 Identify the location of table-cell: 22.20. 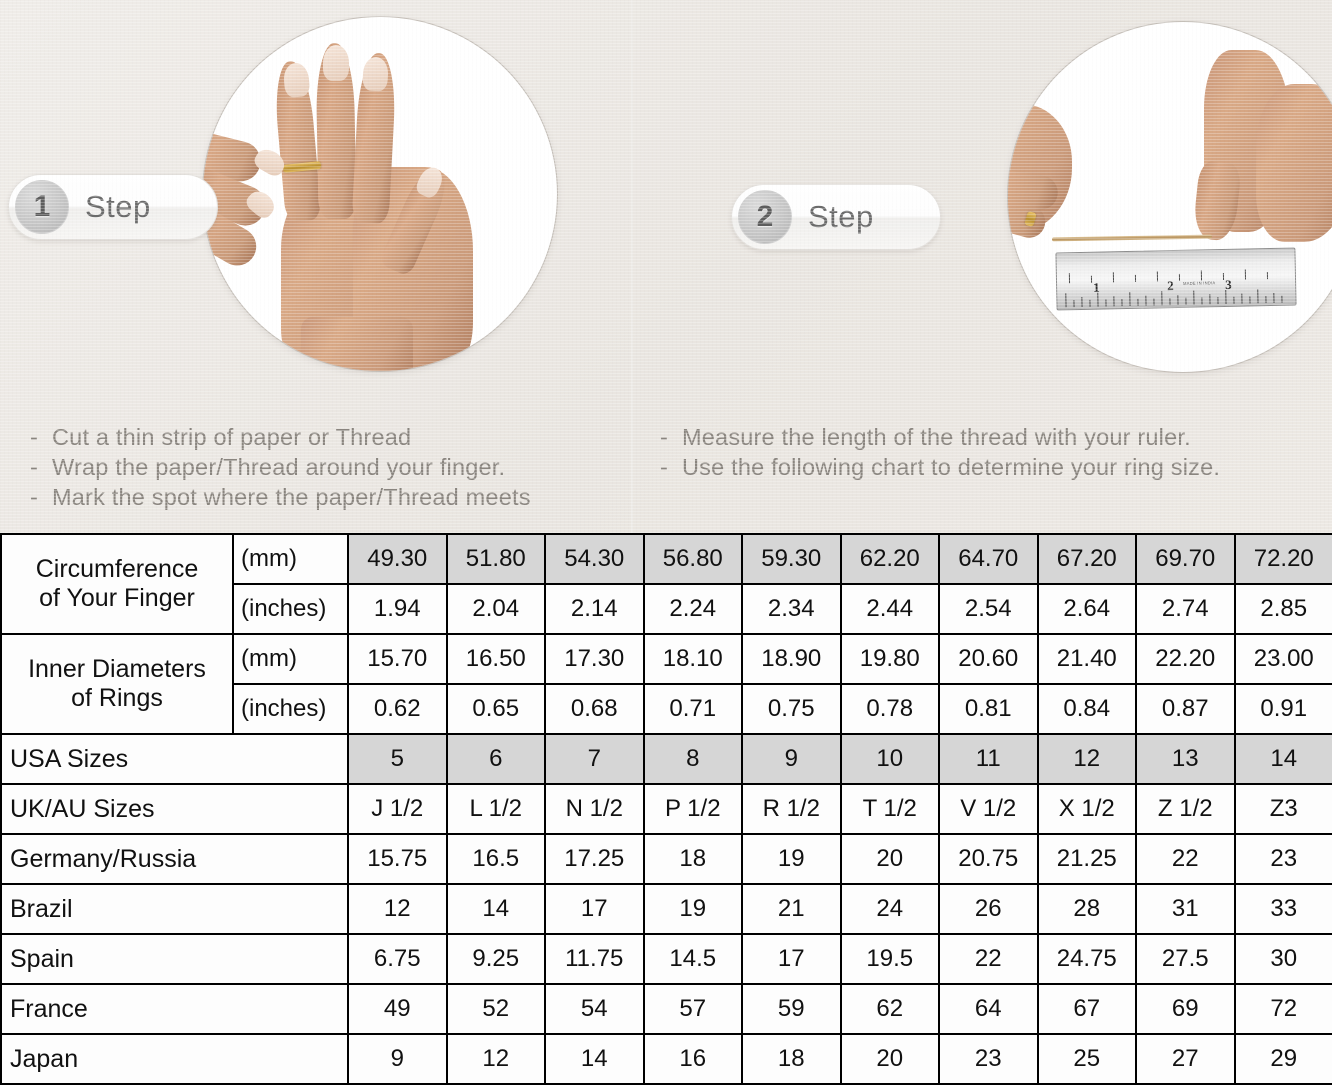
(1185, 659).